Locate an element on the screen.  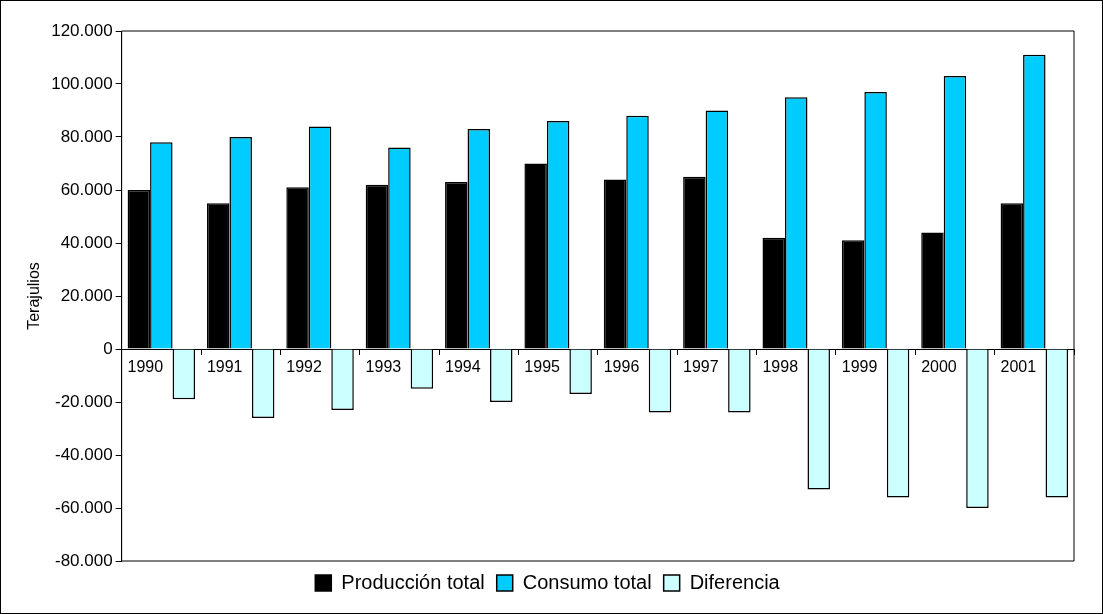
y-tick-label: 100.000 is located at coordinates (82, 83).